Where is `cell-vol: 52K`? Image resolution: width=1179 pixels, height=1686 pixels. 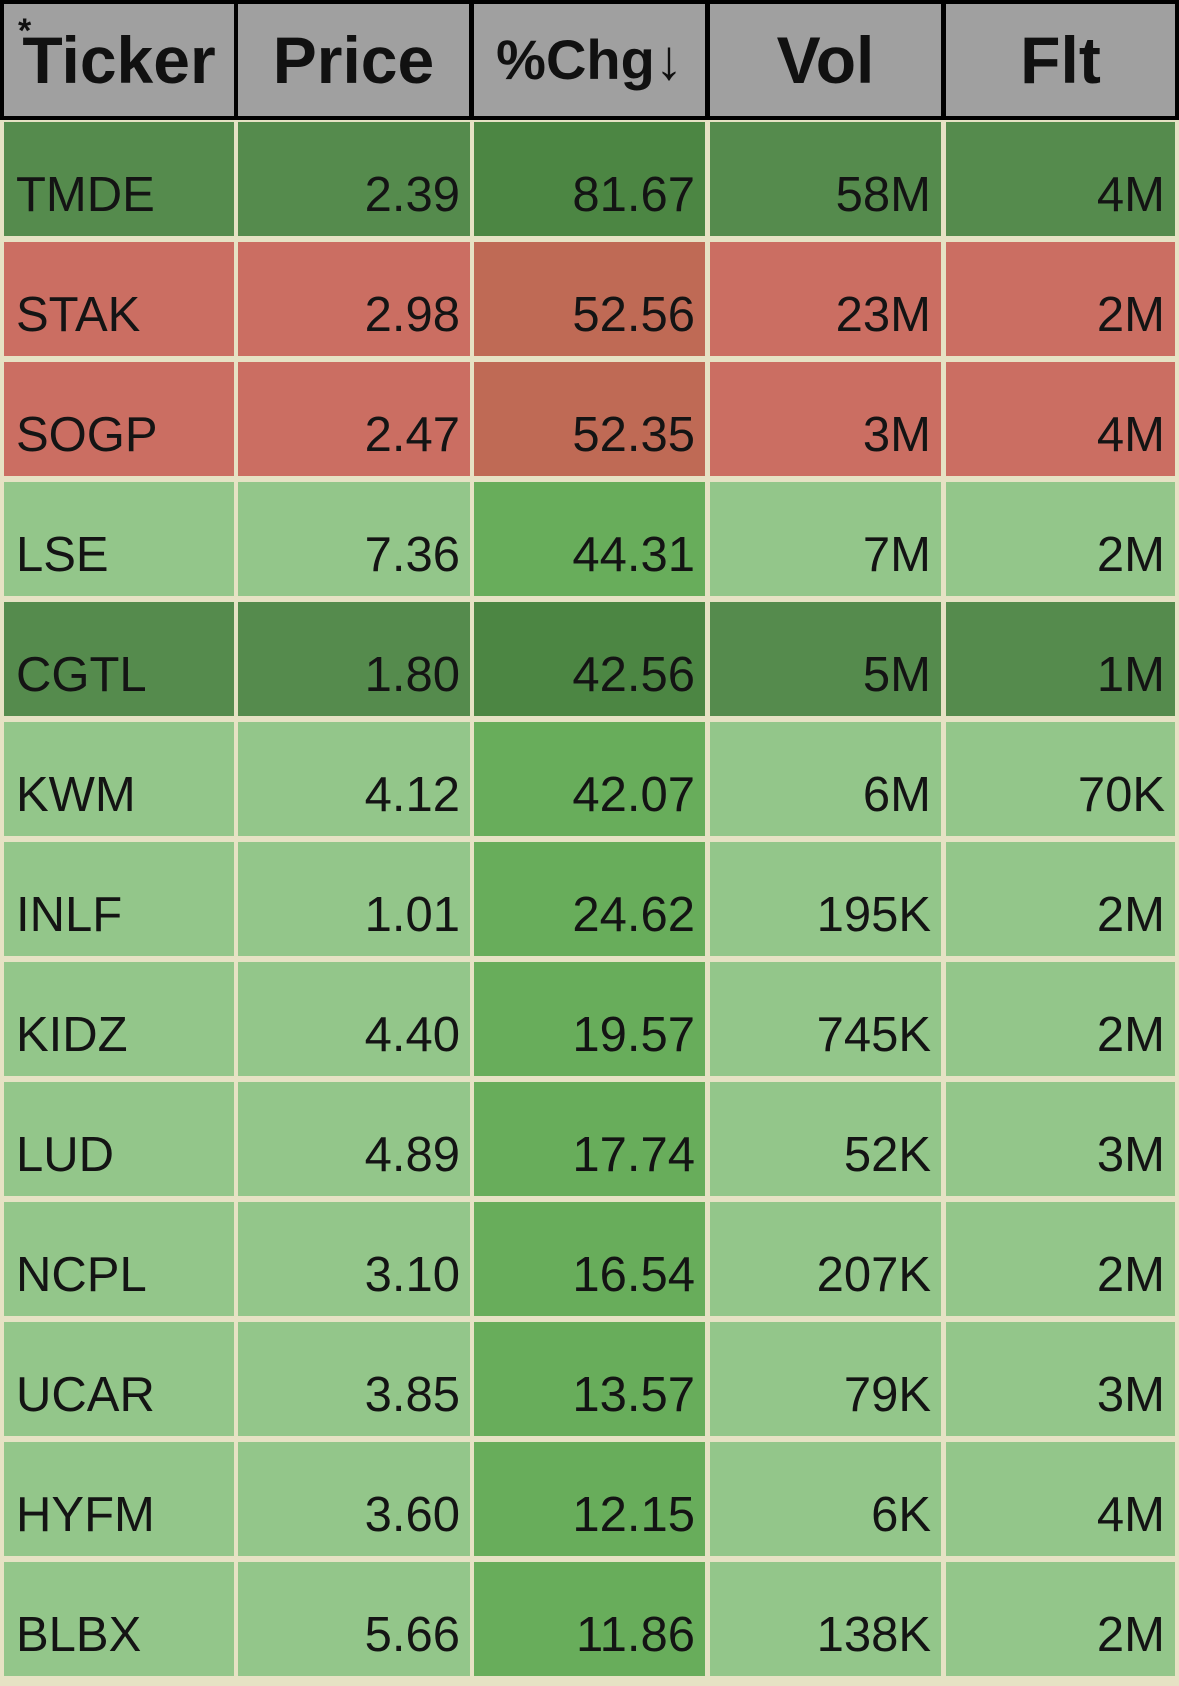
cell-vol: 52K is located at coordinates (825, 1139).